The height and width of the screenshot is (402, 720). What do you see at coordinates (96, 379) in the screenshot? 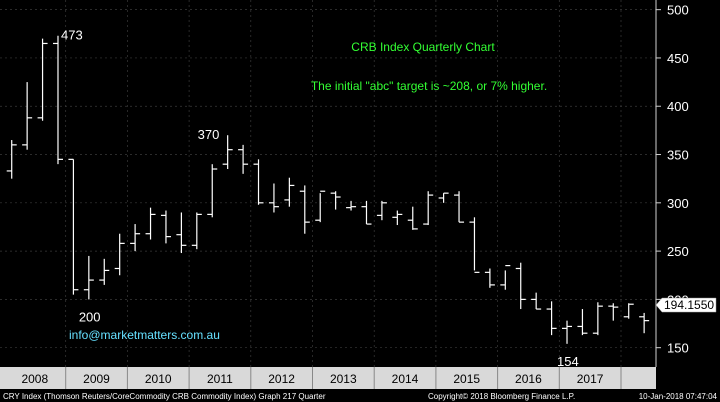
I see `x-tick-label: 2009` at bounding box center [96, 379].